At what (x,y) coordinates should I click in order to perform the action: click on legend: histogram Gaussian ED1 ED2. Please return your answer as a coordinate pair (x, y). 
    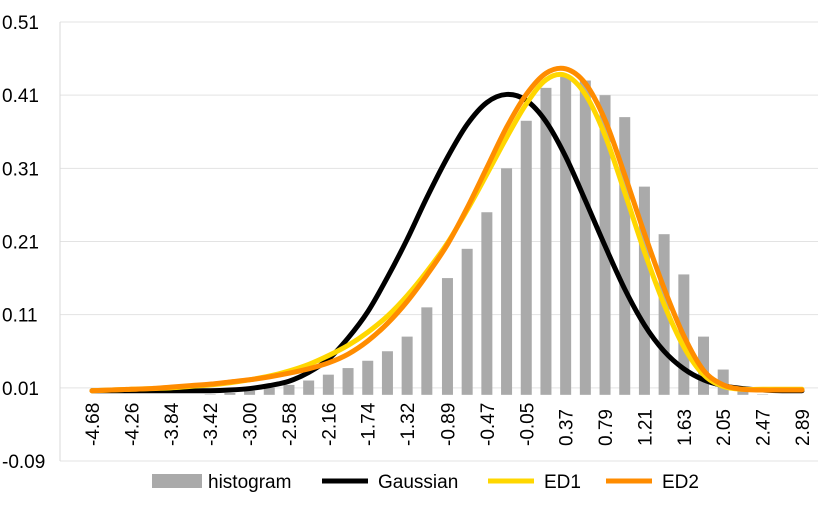
    Looking at the image, I should click on (425, 482).